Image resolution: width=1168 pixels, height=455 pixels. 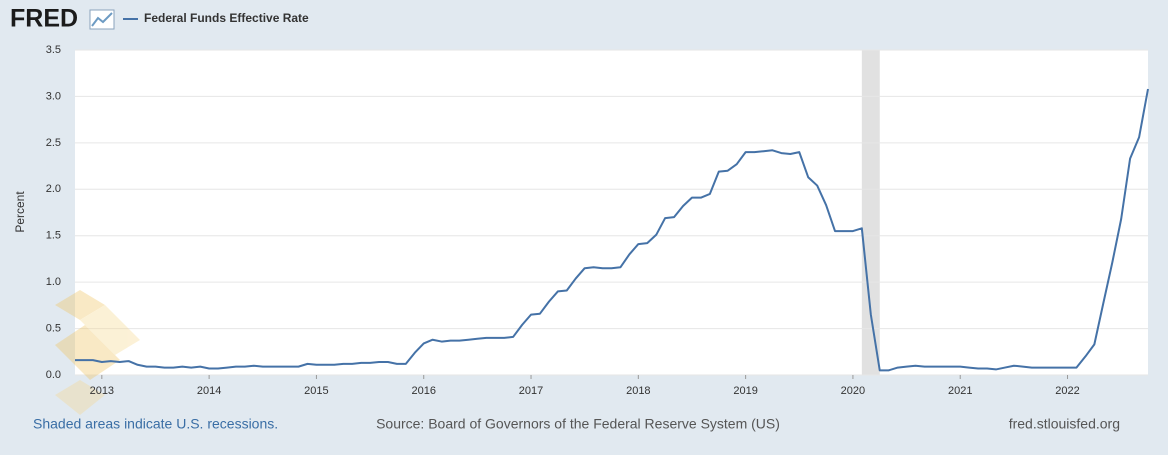 I want to click on x-tick-label: 2014, so click(x=209, y=391).